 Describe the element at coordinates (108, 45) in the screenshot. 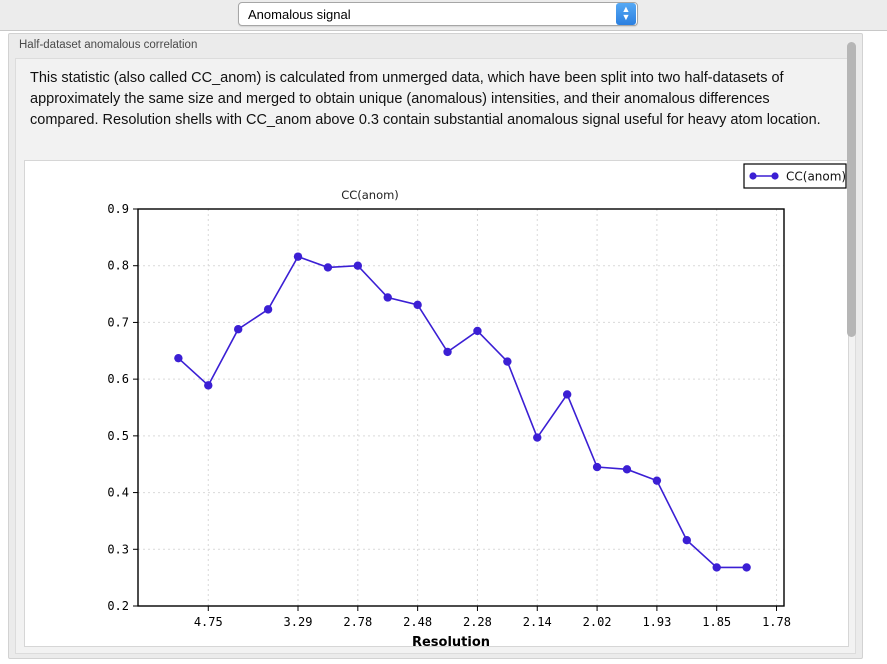

I see `section-title: Half-dataset anomalous correlation` at that location.